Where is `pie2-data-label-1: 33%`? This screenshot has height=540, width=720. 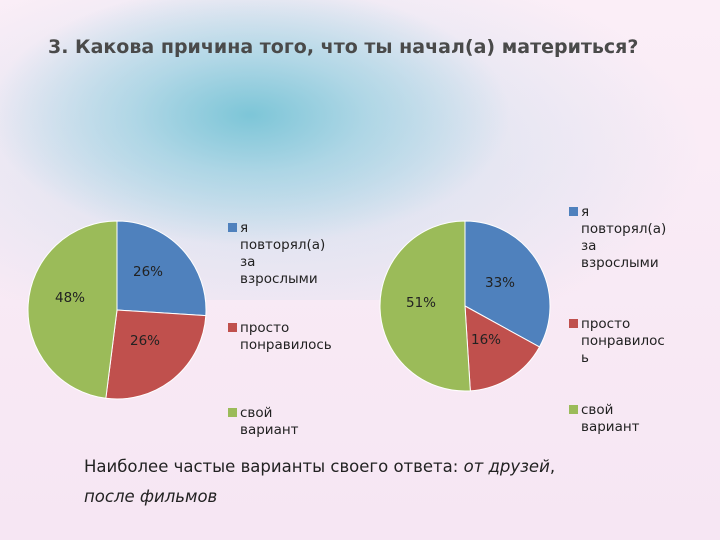 pie2-data-label-1: 33% is located at coordinates (500, 283).